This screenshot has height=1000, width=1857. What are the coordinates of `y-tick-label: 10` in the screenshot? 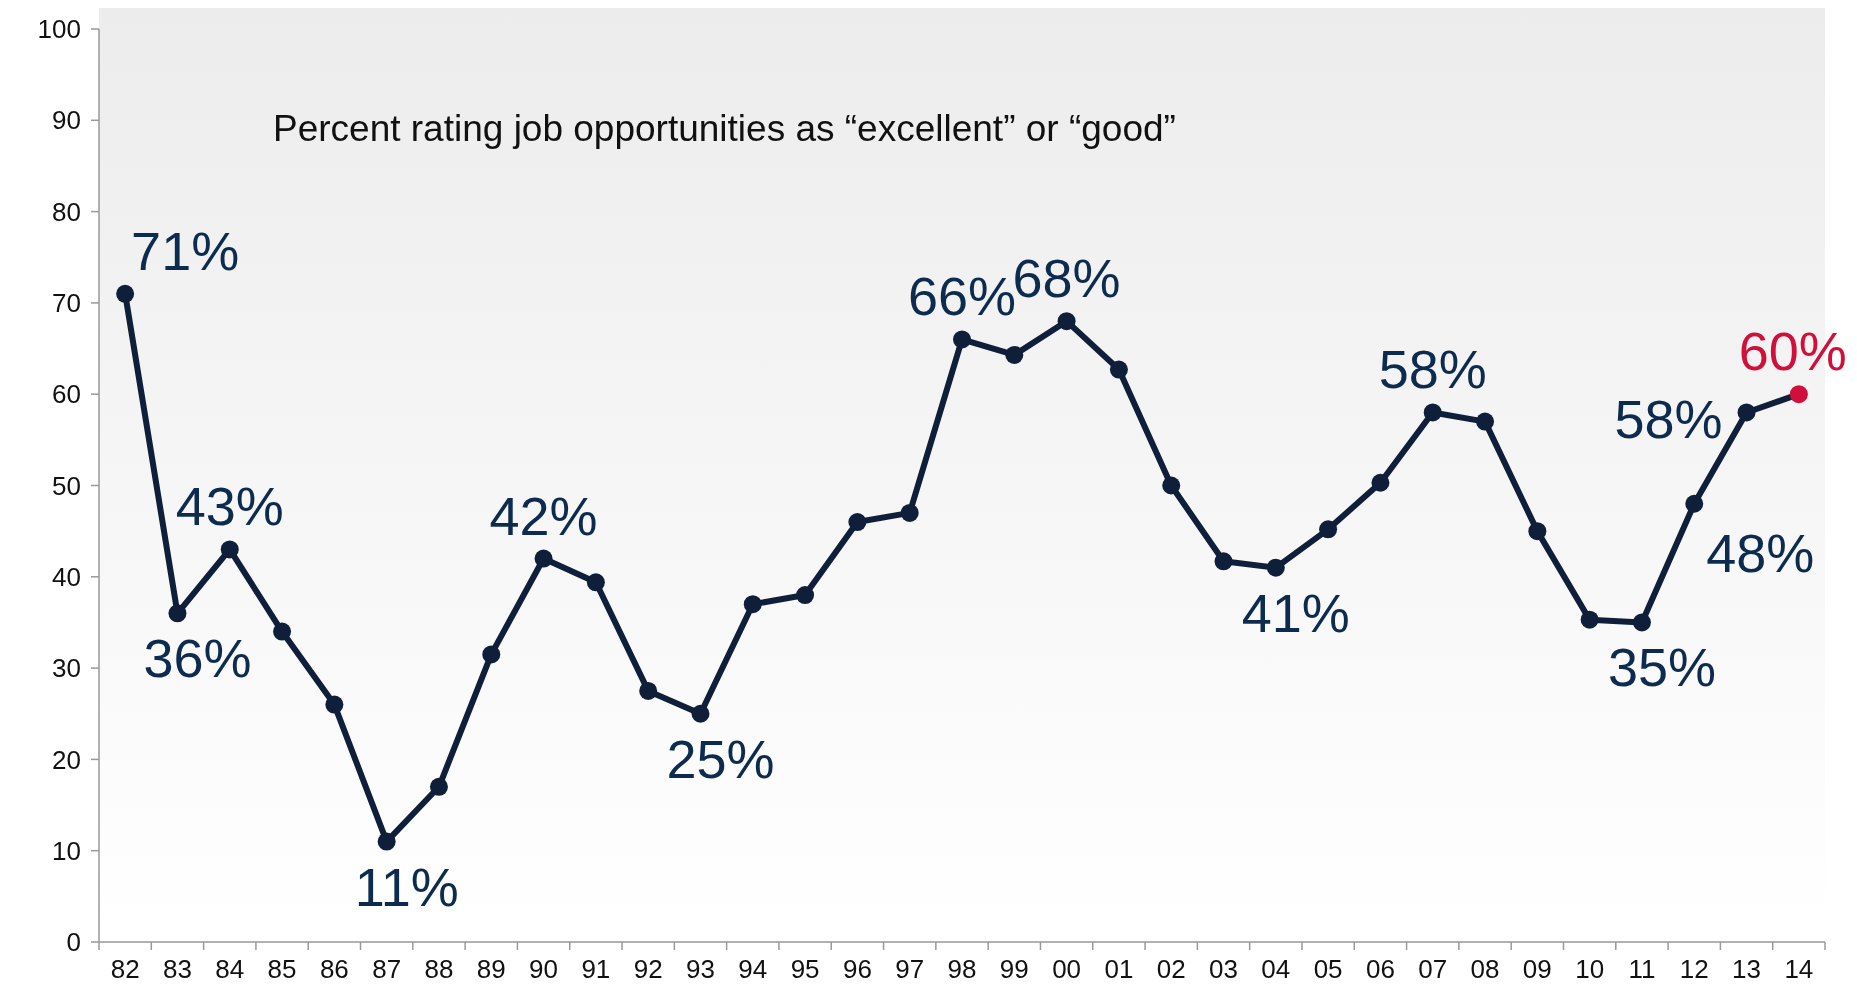 It's located at (66, 850).